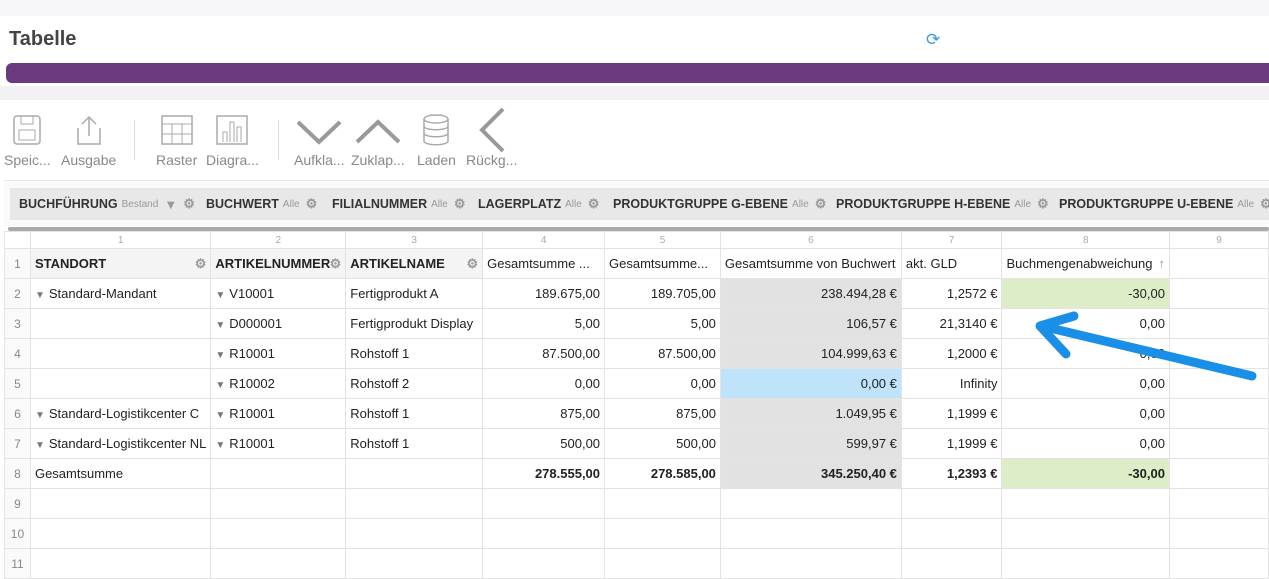 This screenshot has width=1269, height=579. I want to click on cell-text: 1, so click(17, 263).